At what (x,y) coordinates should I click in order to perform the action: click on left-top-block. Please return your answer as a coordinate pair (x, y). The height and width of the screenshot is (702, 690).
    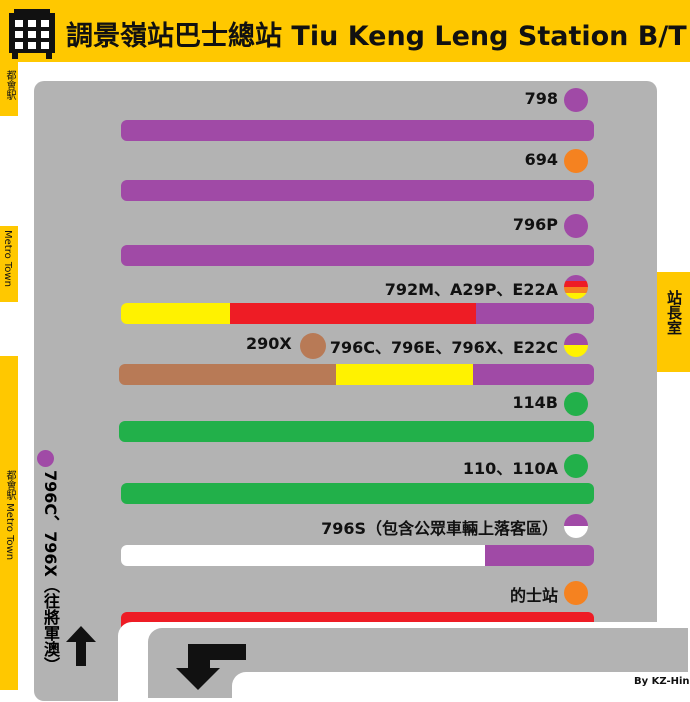
    Looking at the image, I should click on (9, 89).